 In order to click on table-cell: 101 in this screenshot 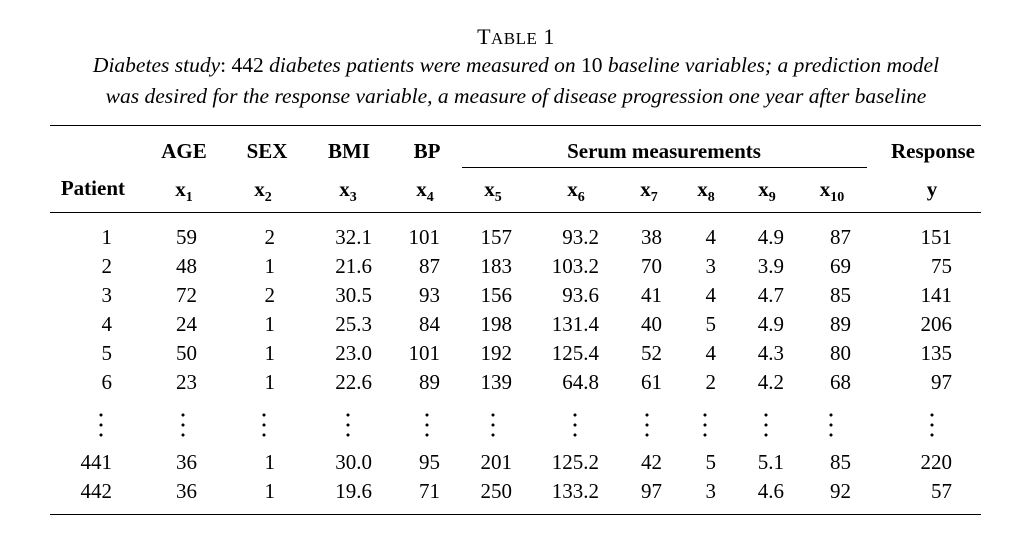, I will do `click(424, 353)`.